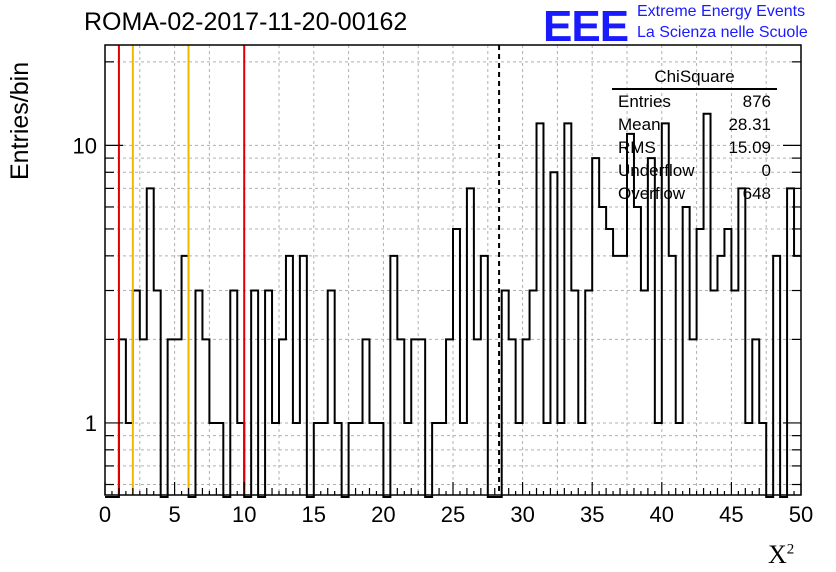 The height and width of the screenshot is (572, 836). I want to click on stats-row-rms: RMS 15.09, so click(694, 147).